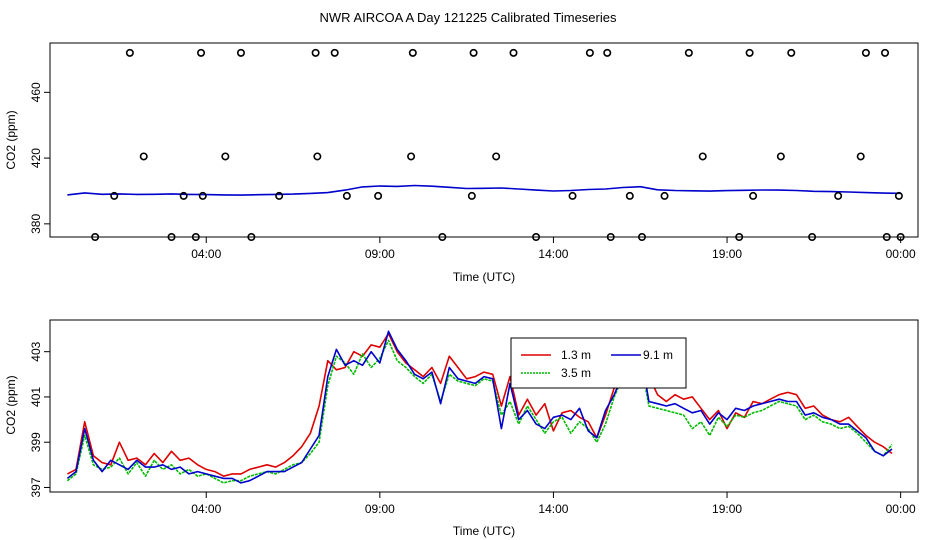 The height and width of the screenshot is (540, 936). Describe the element at coordinates (484, 531) in the screenshot. I see `bottom-xlabel: Time (UTC)` at that location.